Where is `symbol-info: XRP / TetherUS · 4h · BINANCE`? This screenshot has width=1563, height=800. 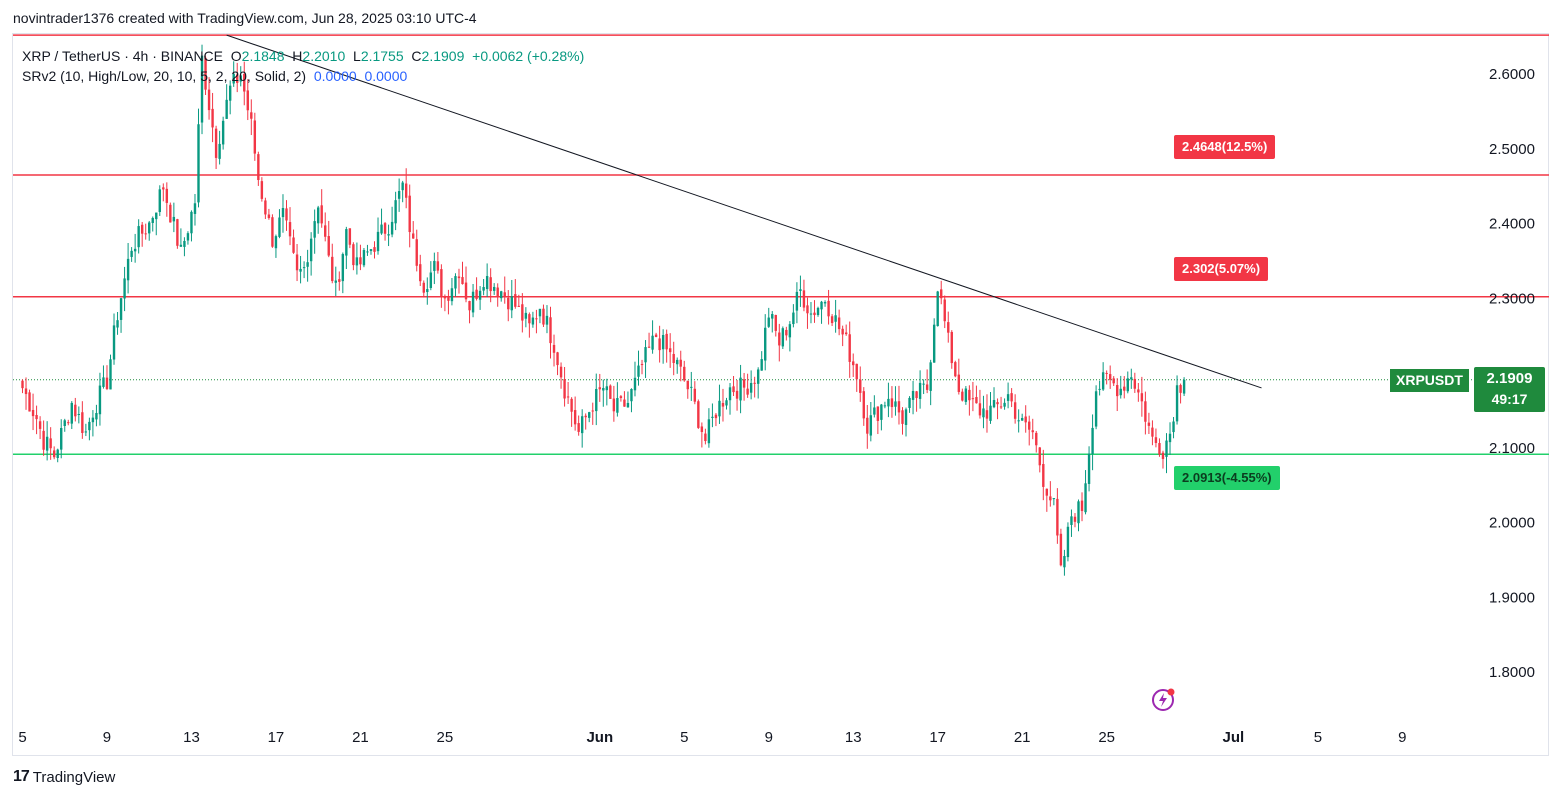
symbol-info: XRP / TetherUS · 4h · BINANCE is located at coordinates (122, 56).